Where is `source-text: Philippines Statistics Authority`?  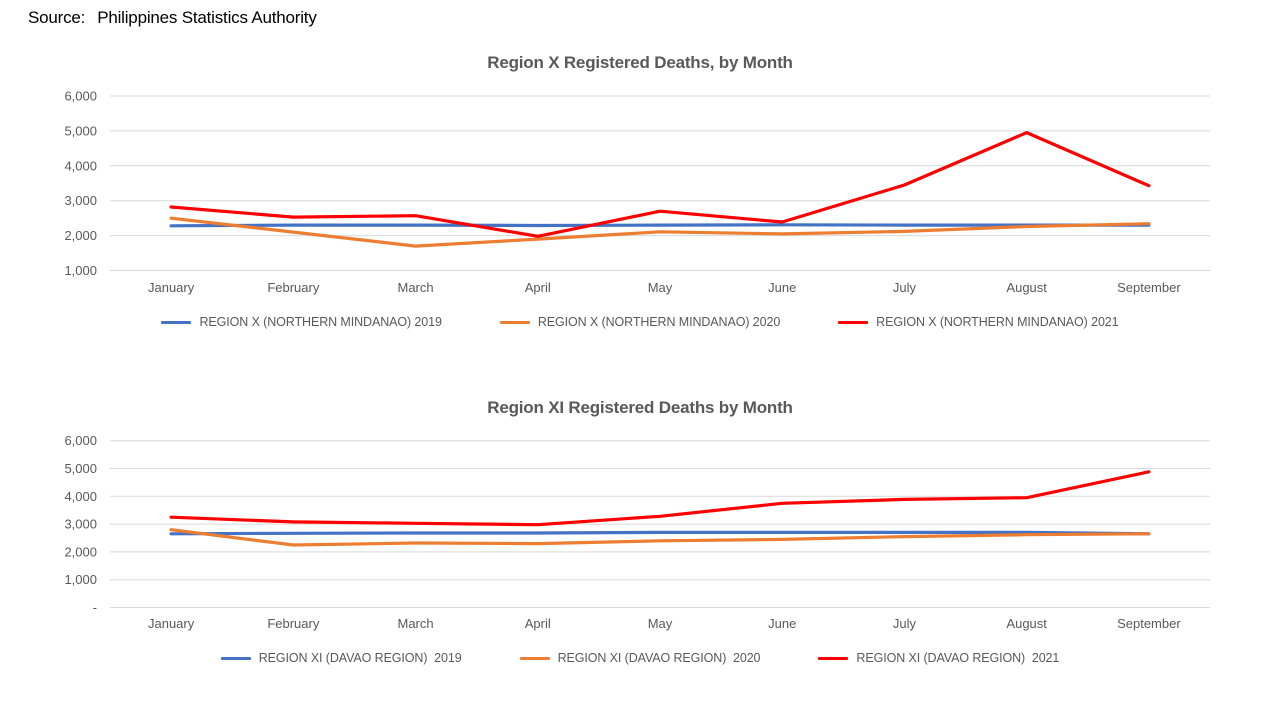 source-text: Philippines Statistics Authority is located at coordinates (207, 17).